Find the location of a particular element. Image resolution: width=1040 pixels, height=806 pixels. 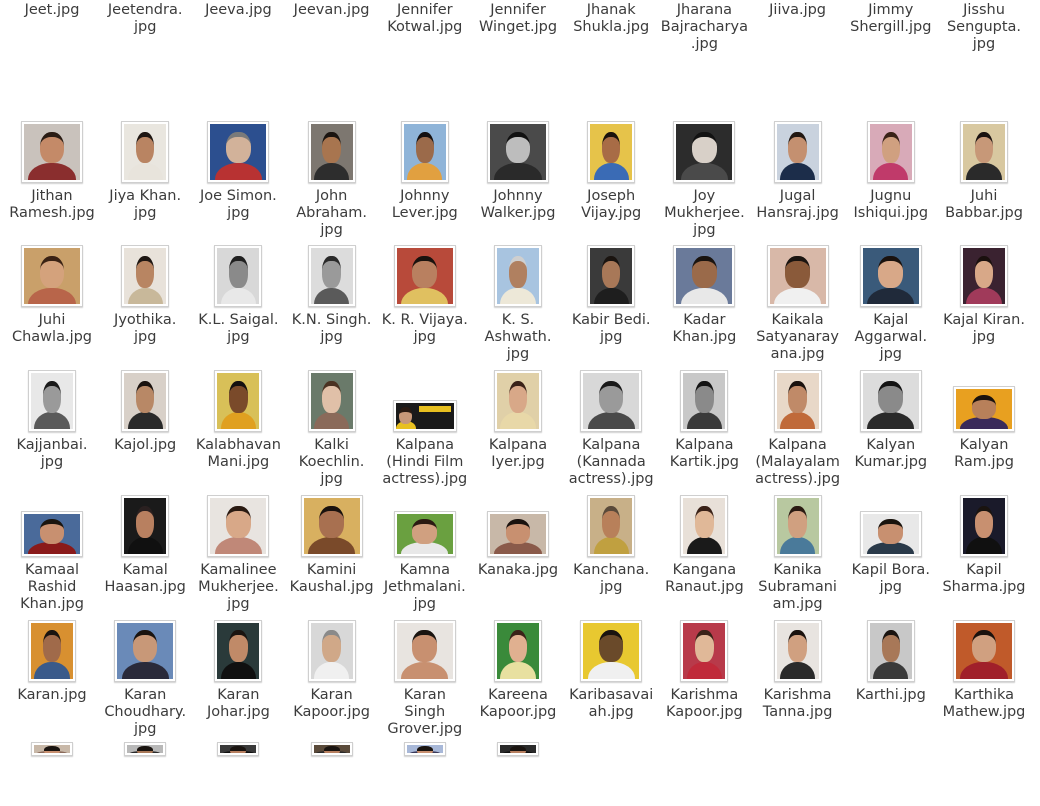

file-item: Kajol.jpg is located at coordinates (145, 411).